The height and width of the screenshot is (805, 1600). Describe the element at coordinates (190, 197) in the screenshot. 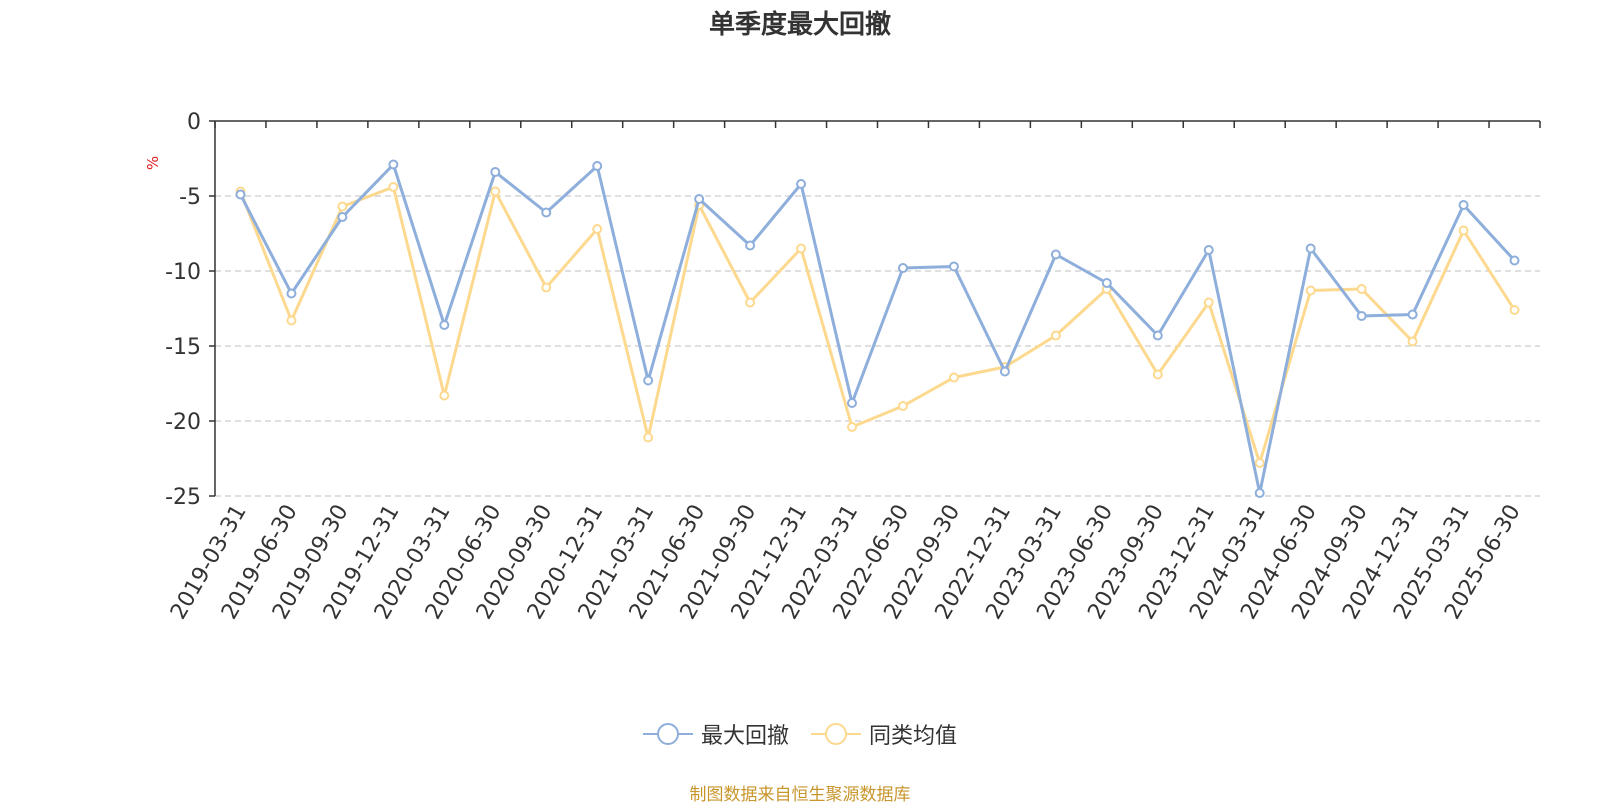

I see `y-tick-label: -5` at that location.